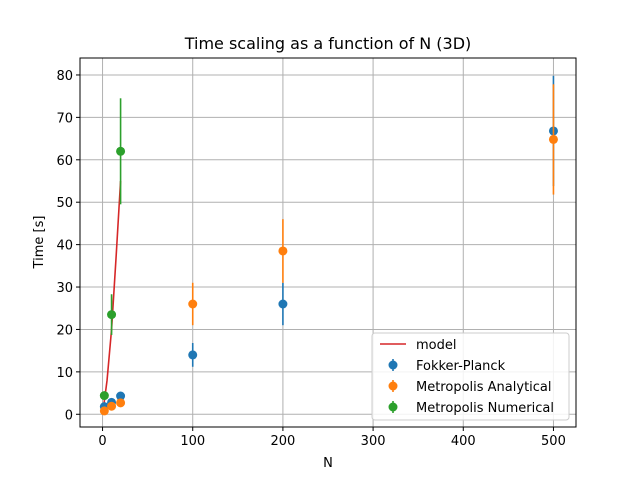 The width and height of the screenshot is (640, 480). What do you see at coordinates (69, 415) in the screenshot?
I see `y-tick-label: 0` at bounding box center [69, 415].